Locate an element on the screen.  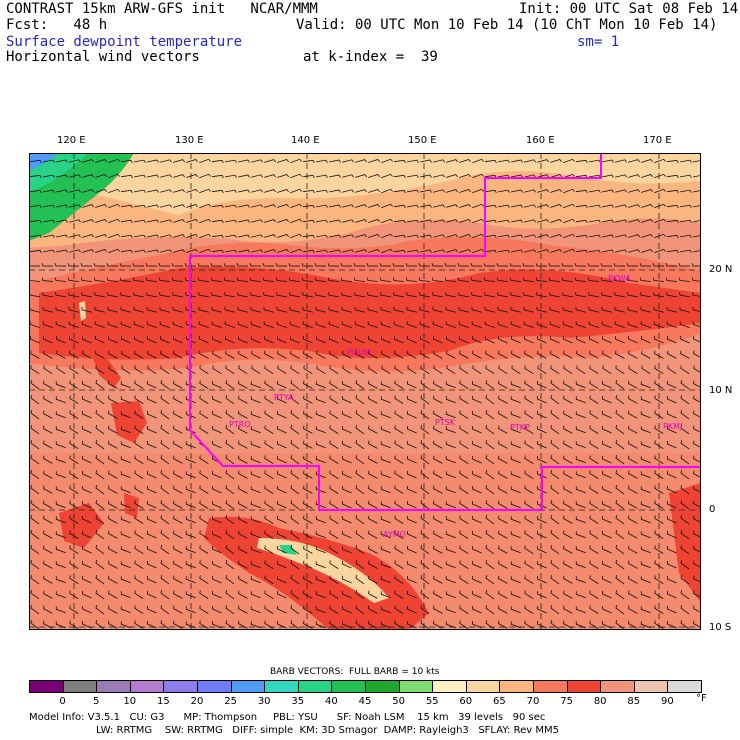
colorbar-label: 50 is located at coordinates (398, 701).